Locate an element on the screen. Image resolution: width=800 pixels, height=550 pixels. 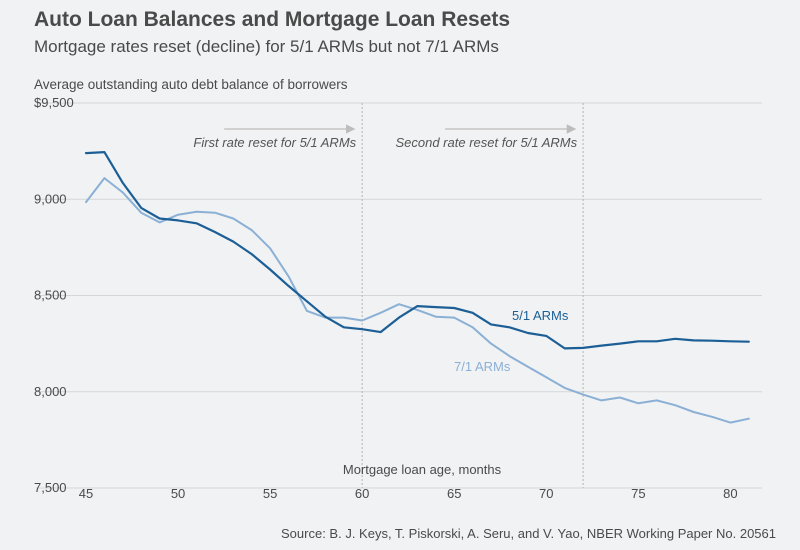
x-tick-label: 50 is located at coordinates (178, 493).